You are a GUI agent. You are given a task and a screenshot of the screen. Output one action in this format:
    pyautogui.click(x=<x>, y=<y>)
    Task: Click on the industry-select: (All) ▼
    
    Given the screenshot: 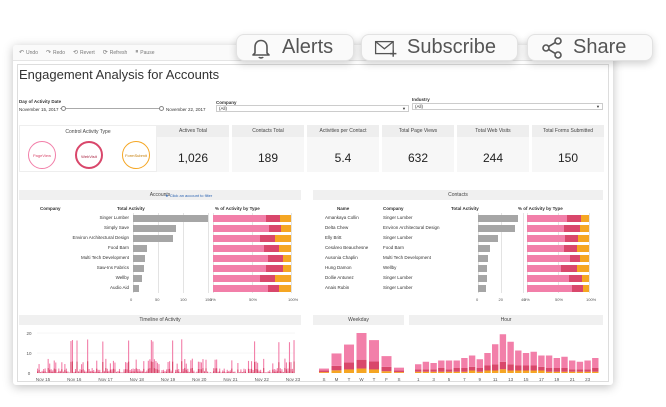 What is the action you would take?
    pyautogui.click(x=507, y=106)
    